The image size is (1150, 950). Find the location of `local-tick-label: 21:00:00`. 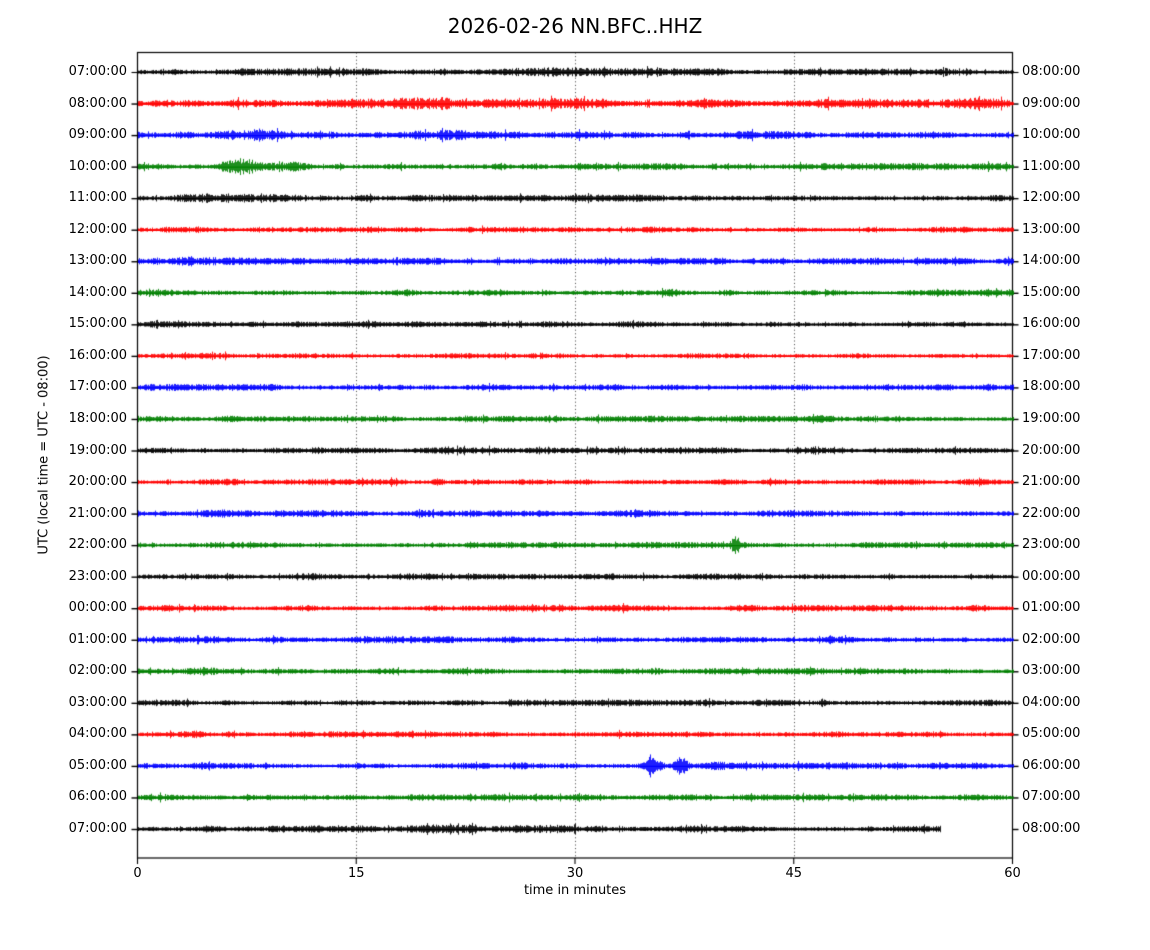

local-tick-label: 21:00:00 is located at coordinates (1051, 482).